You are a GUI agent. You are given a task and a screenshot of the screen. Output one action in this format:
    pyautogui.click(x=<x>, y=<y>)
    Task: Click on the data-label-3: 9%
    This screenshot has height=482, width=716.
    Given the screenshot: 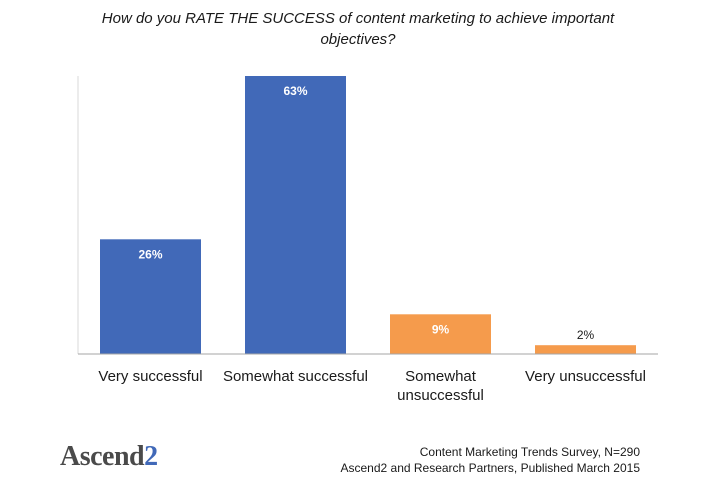 What is the action you would take?
    pyautogui.click(x=441, y=329)
    